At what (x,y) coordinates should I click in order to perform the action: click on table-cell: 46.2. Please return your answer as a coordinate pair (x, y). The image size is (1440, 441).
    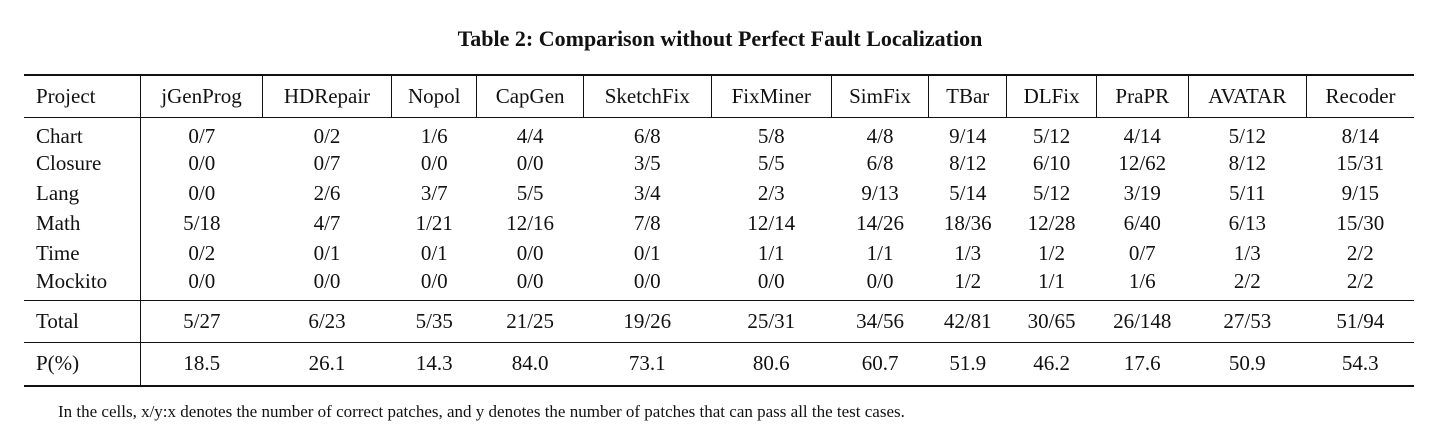
    Looking at the image, I should click on (1051, 363).